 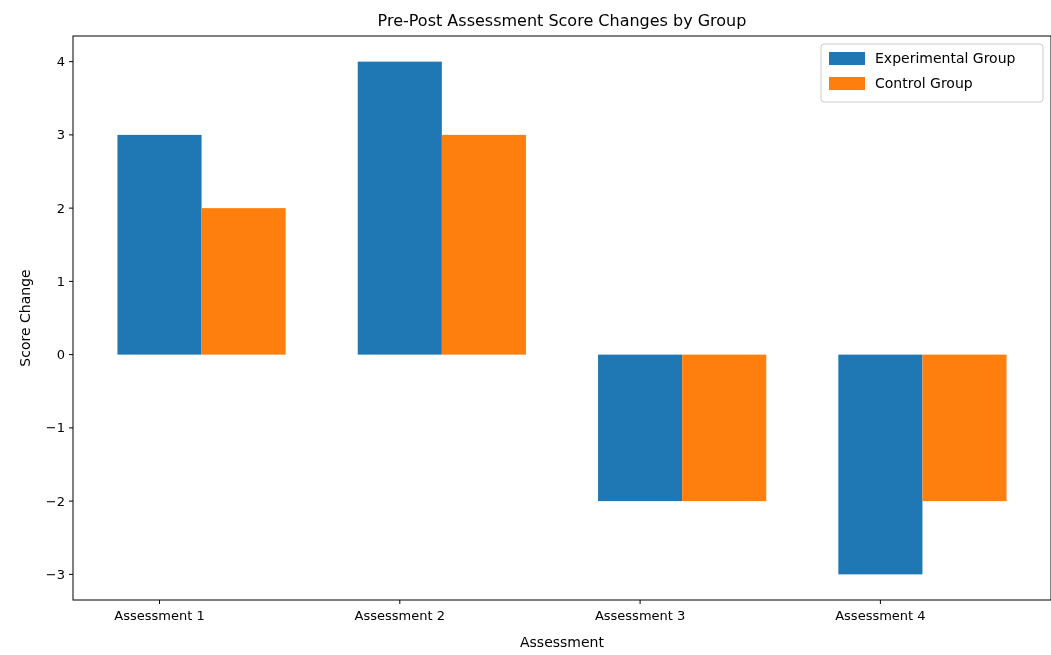 What do you see at coordinates (60, 281) in the screenshot?
I see `y-tick-label: 1` at bounding box center [60, 281].